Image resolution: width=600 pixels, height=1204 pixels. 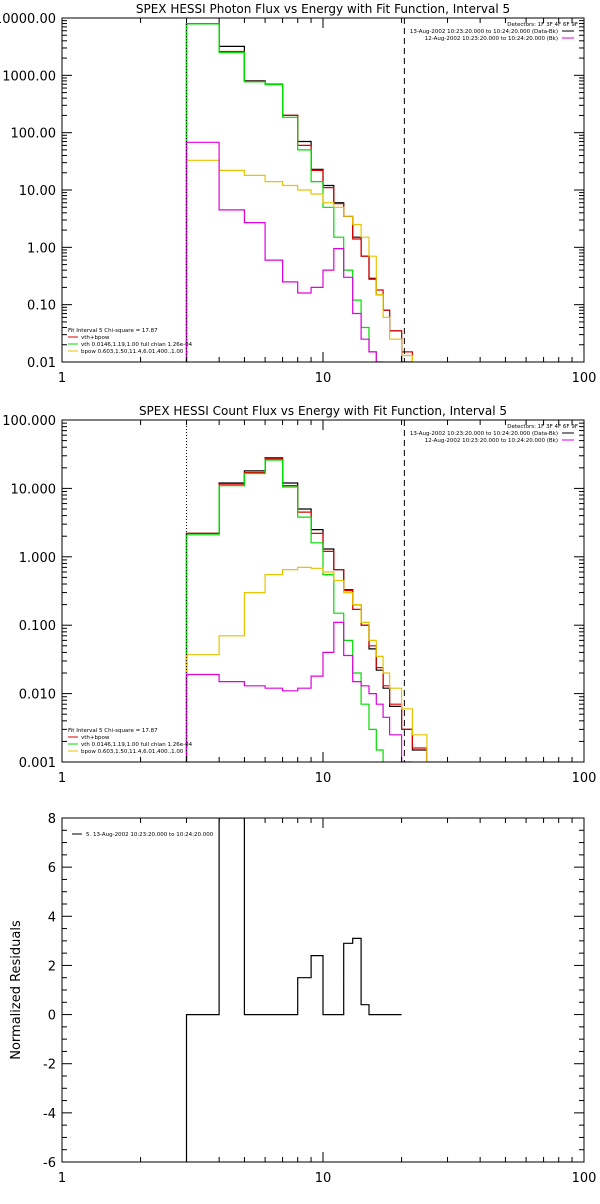 I want to click on y-tick-label: 1000.00, so click(x=29, y=76).